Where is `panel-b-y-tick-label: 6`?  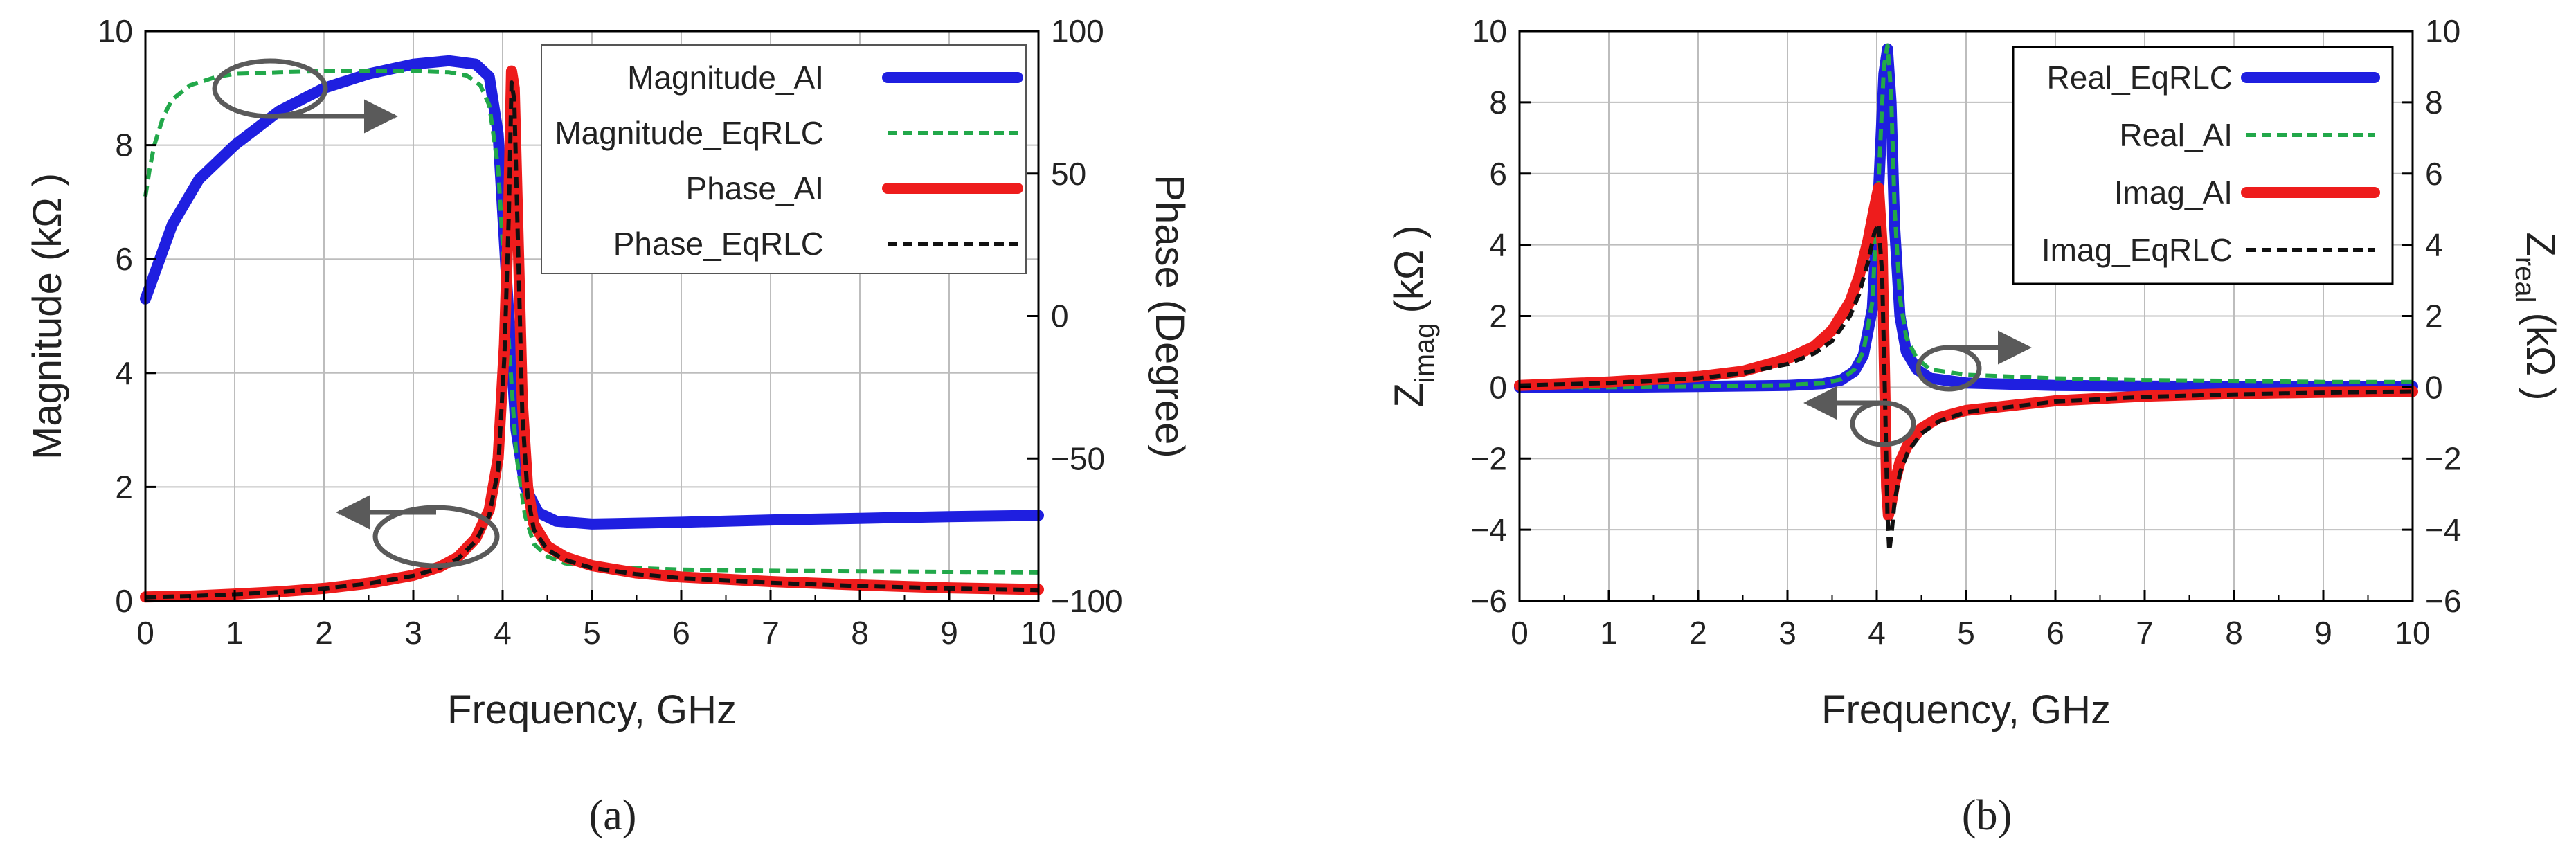 panel-b-y-tick-label: 6 is located at coordinates (1498, 174).